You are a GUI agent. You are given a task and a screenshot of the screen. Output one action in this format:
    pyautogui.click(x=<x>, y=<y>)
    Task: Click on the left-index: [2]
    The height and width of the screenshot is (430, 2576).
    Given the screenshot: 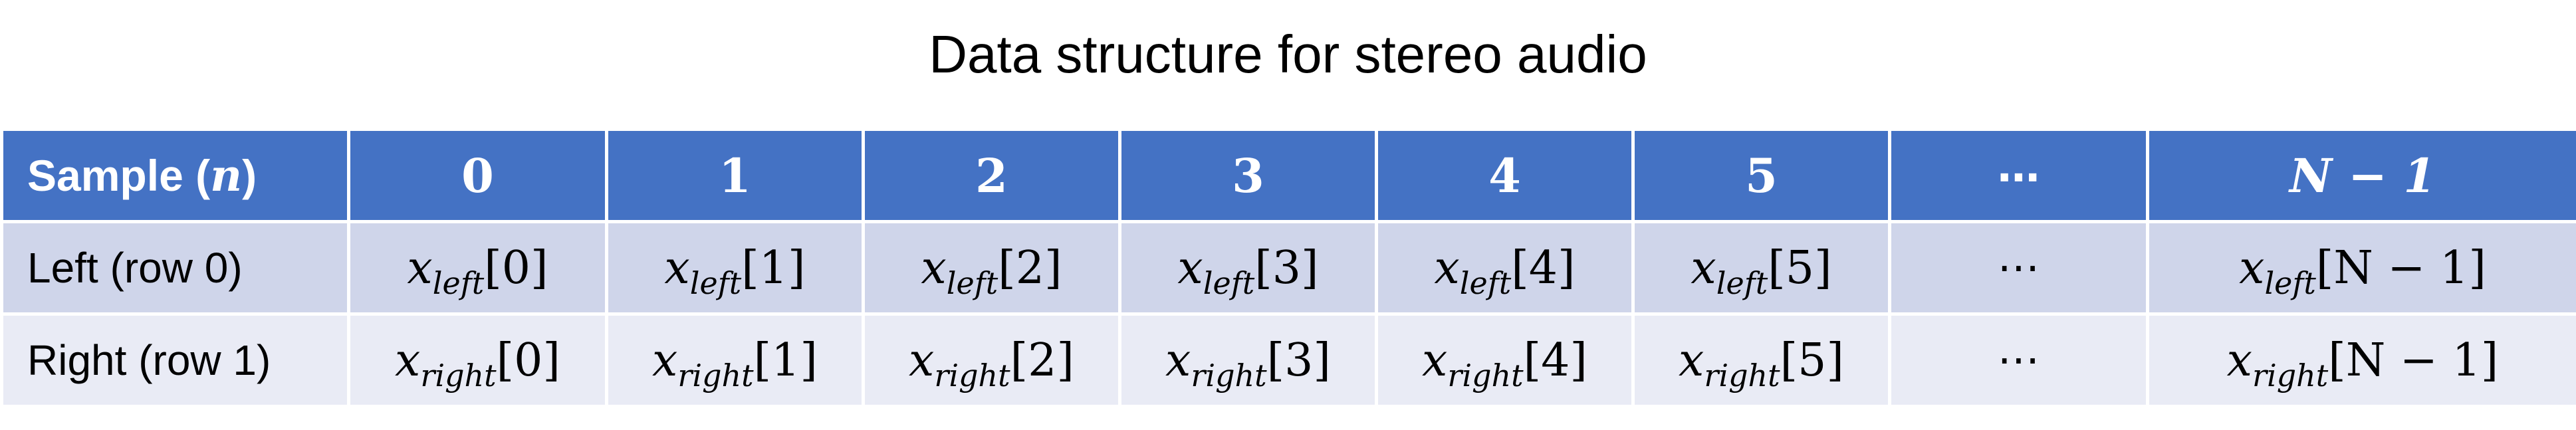 What is the action you would take?
    pyautogui.click(x=1030, y=267)
    